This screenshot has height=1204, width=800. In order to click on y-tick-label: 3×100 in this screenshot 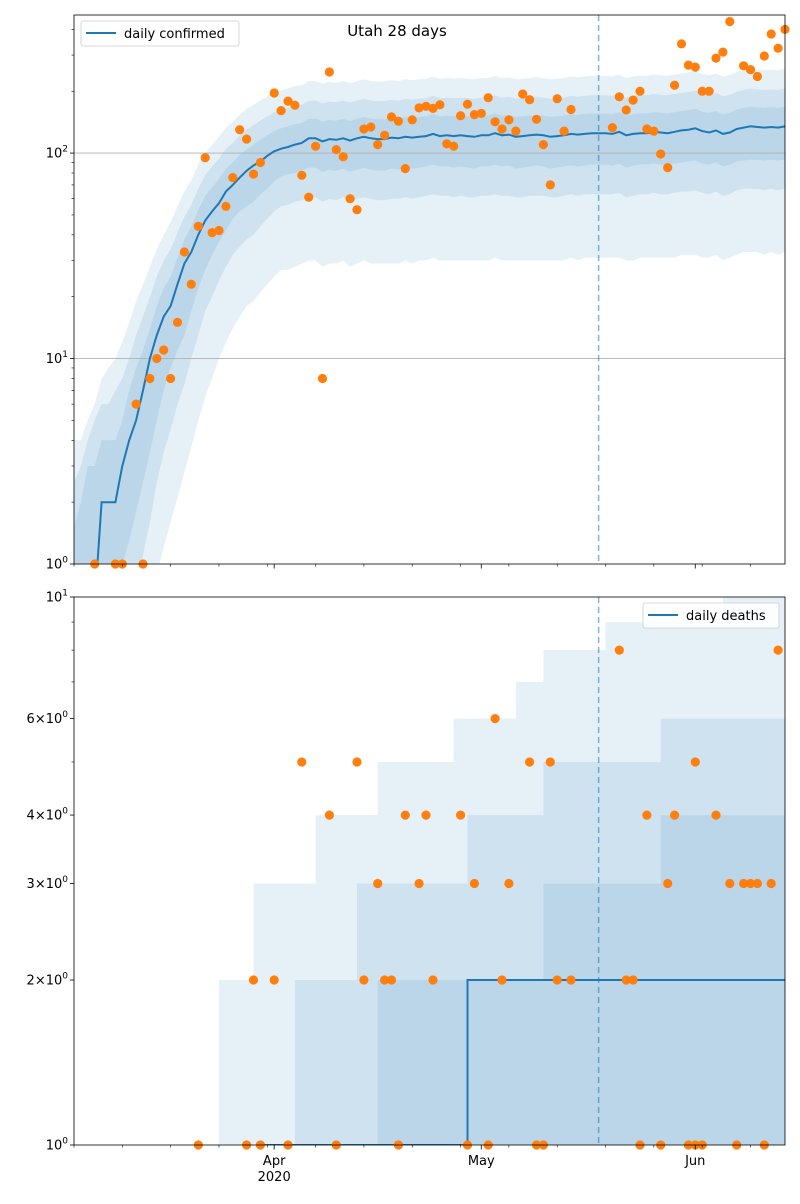, I will do `click(48, 883)`.